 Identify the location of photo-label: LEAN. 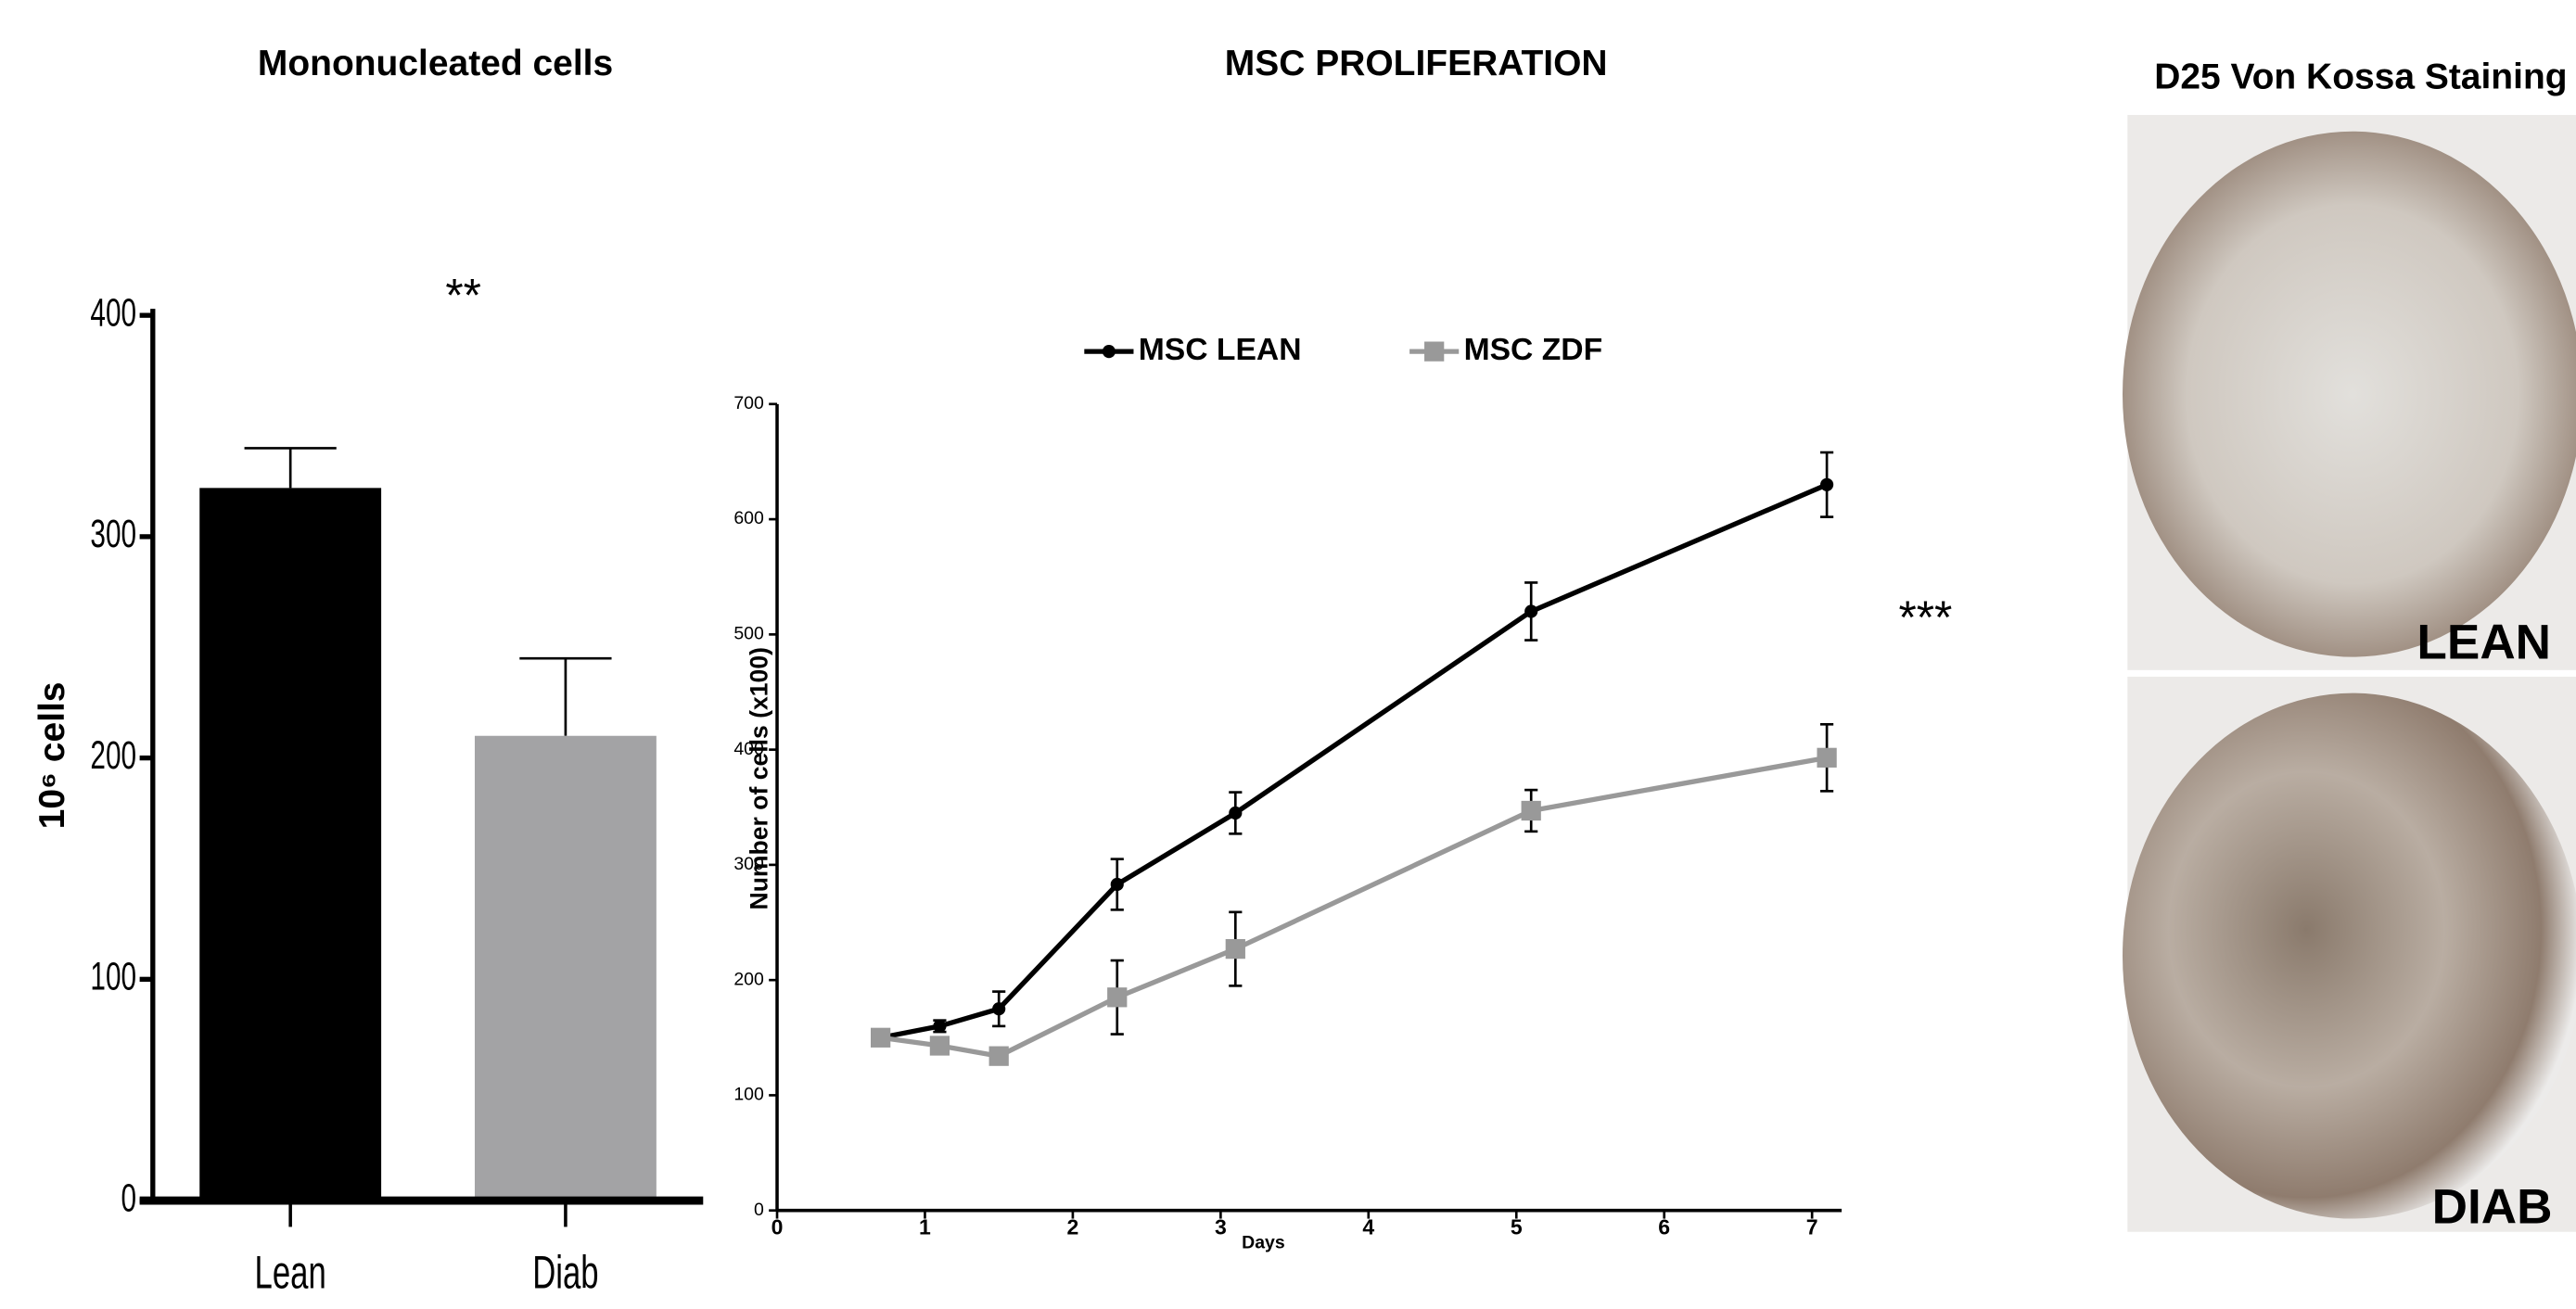
(2484, 642).